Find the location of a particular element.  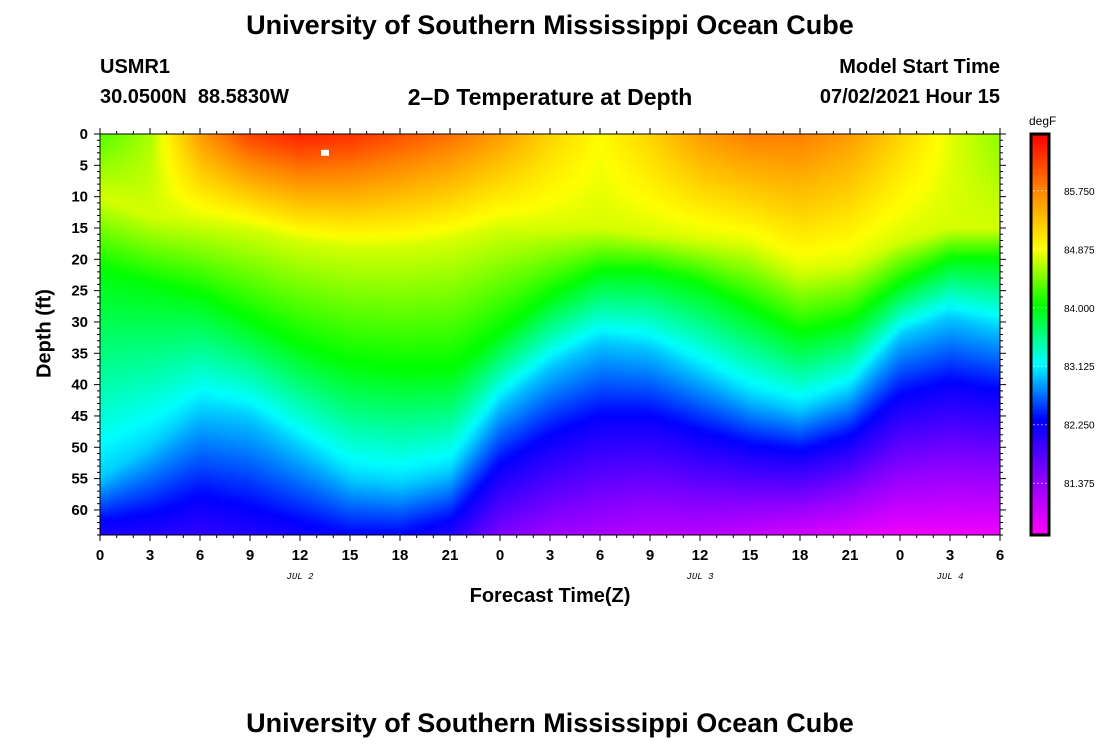

colorbar-gradient is located at coordinates (1040, 334).